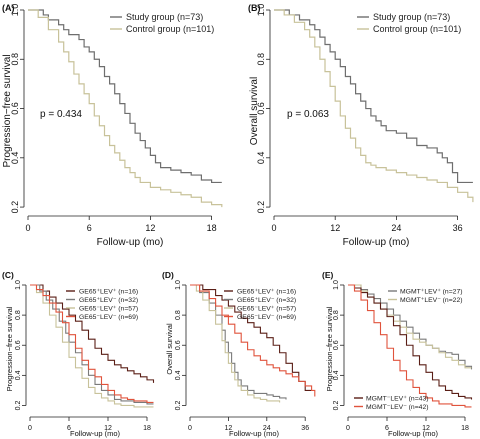 The height and width of the screenshot is (439, 480). I want to click on legend-label: MGMT⁺LEV⁺ (n=27), so click(431, 291).